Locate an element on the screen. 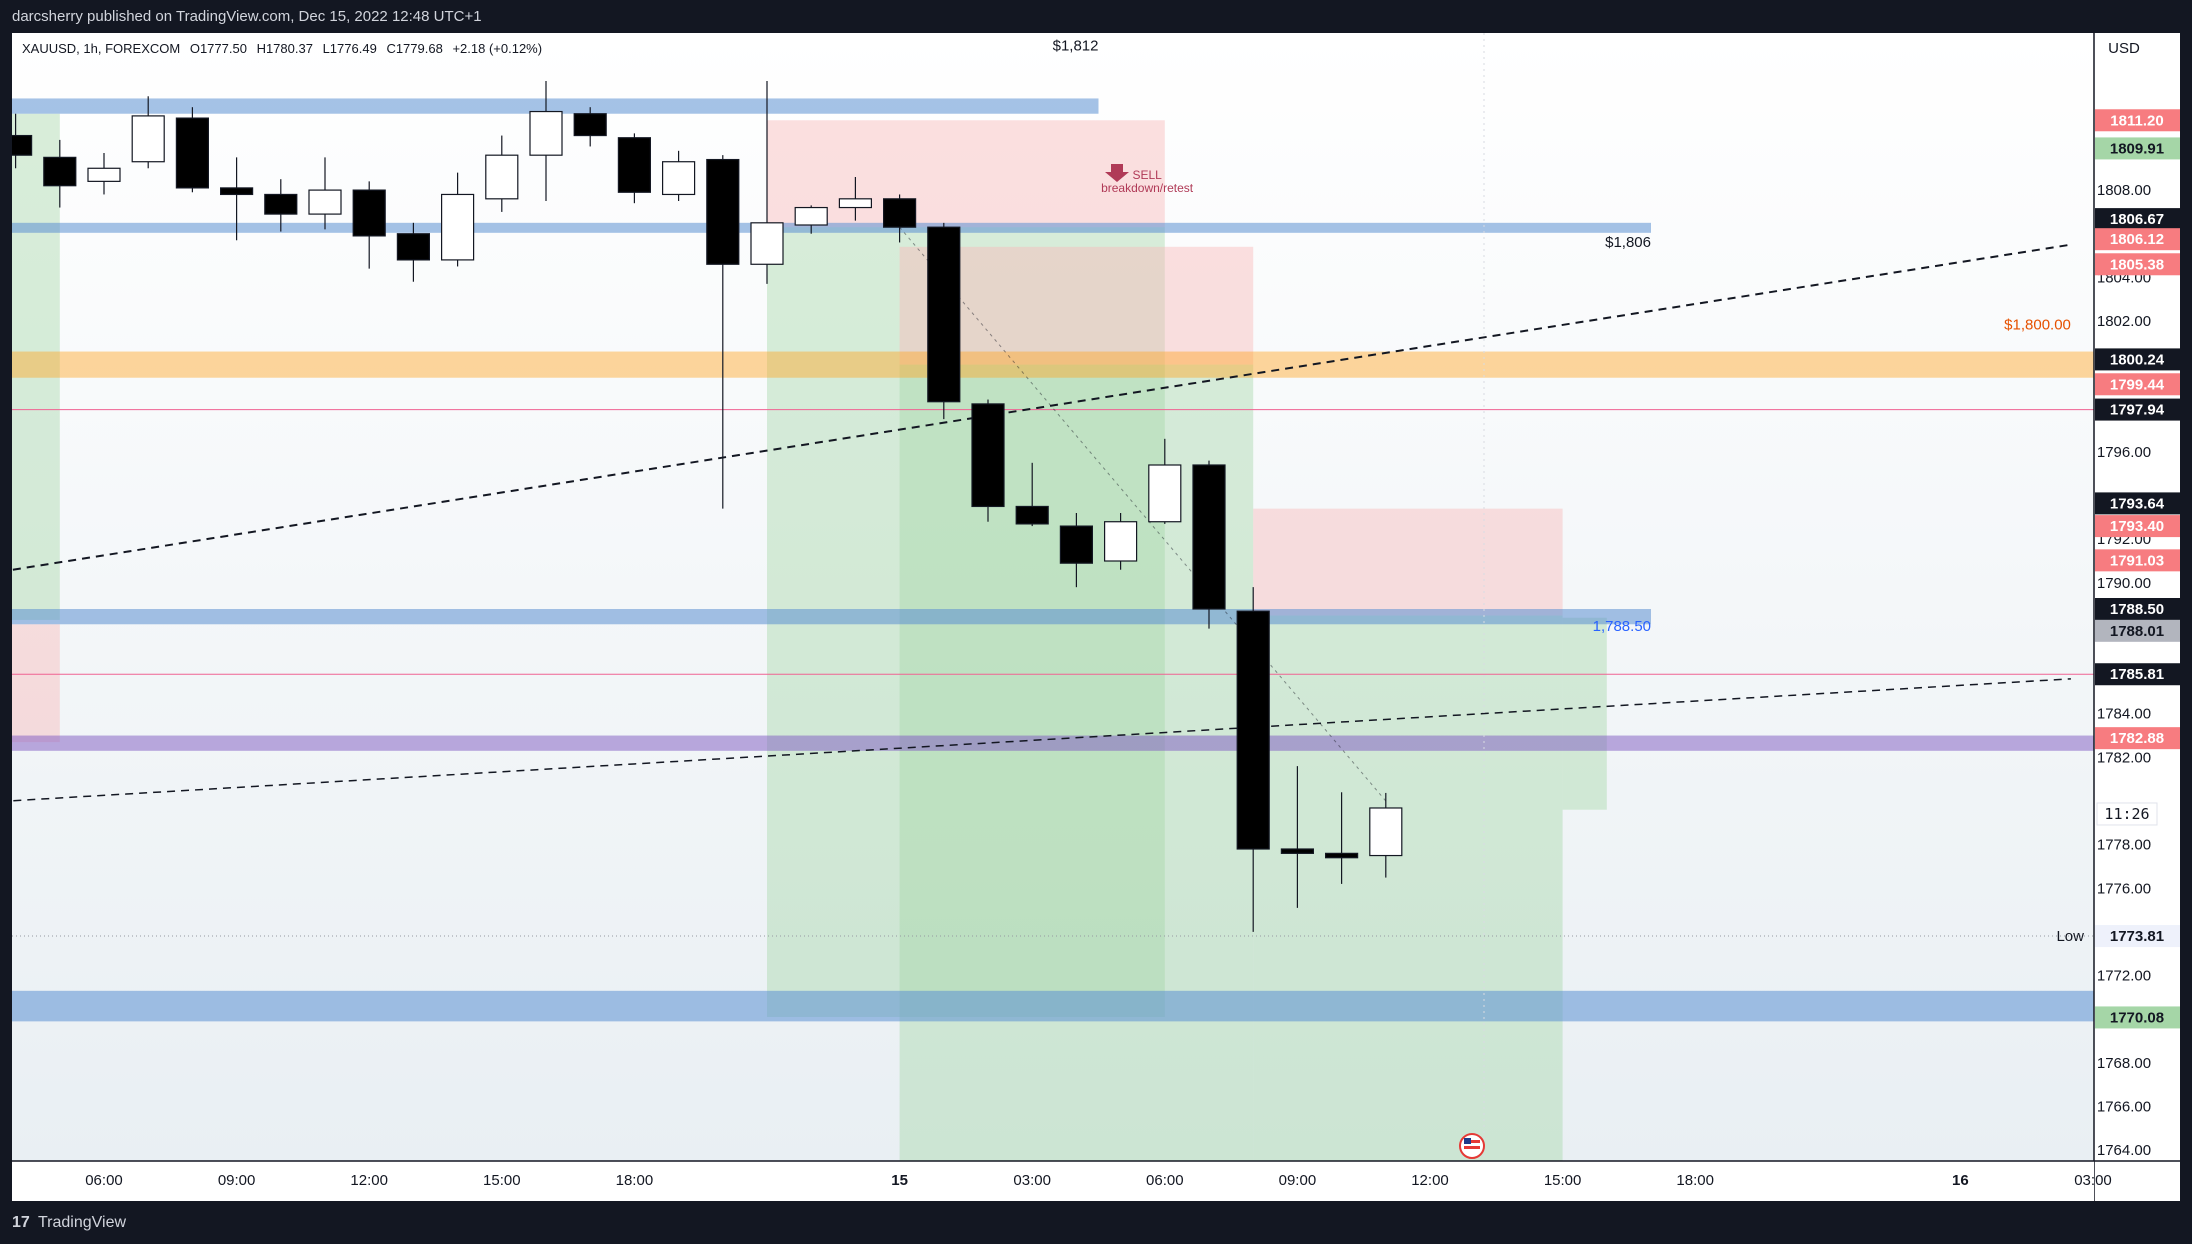  ohlc-close: C1779.68 is located at coordinates (414, 48).